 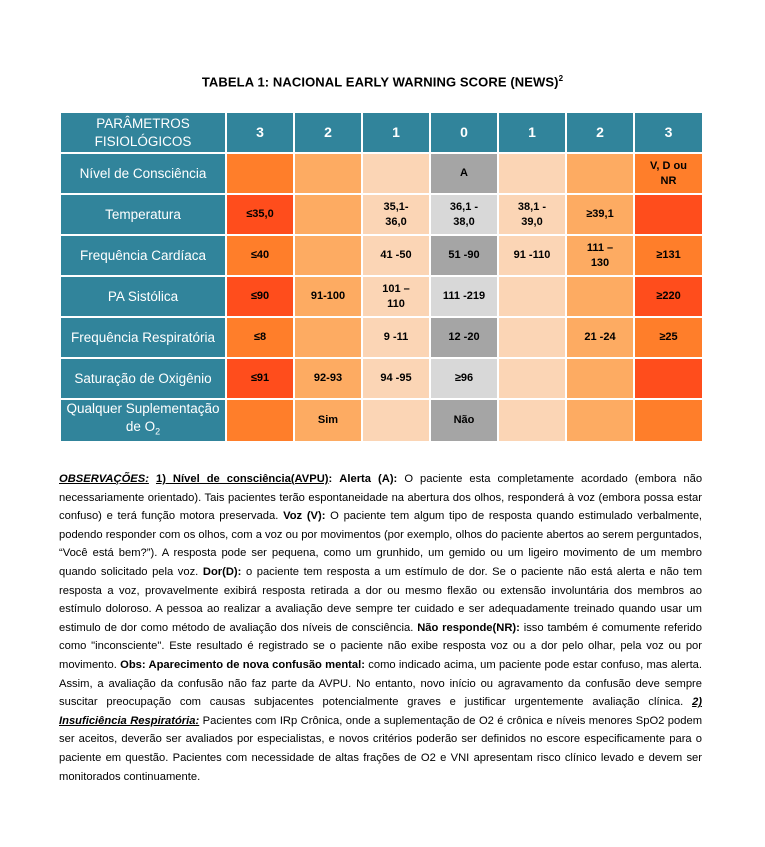 I want to click on obs-label: OBSERVAÇÕES:, so click(x=104, y=479).